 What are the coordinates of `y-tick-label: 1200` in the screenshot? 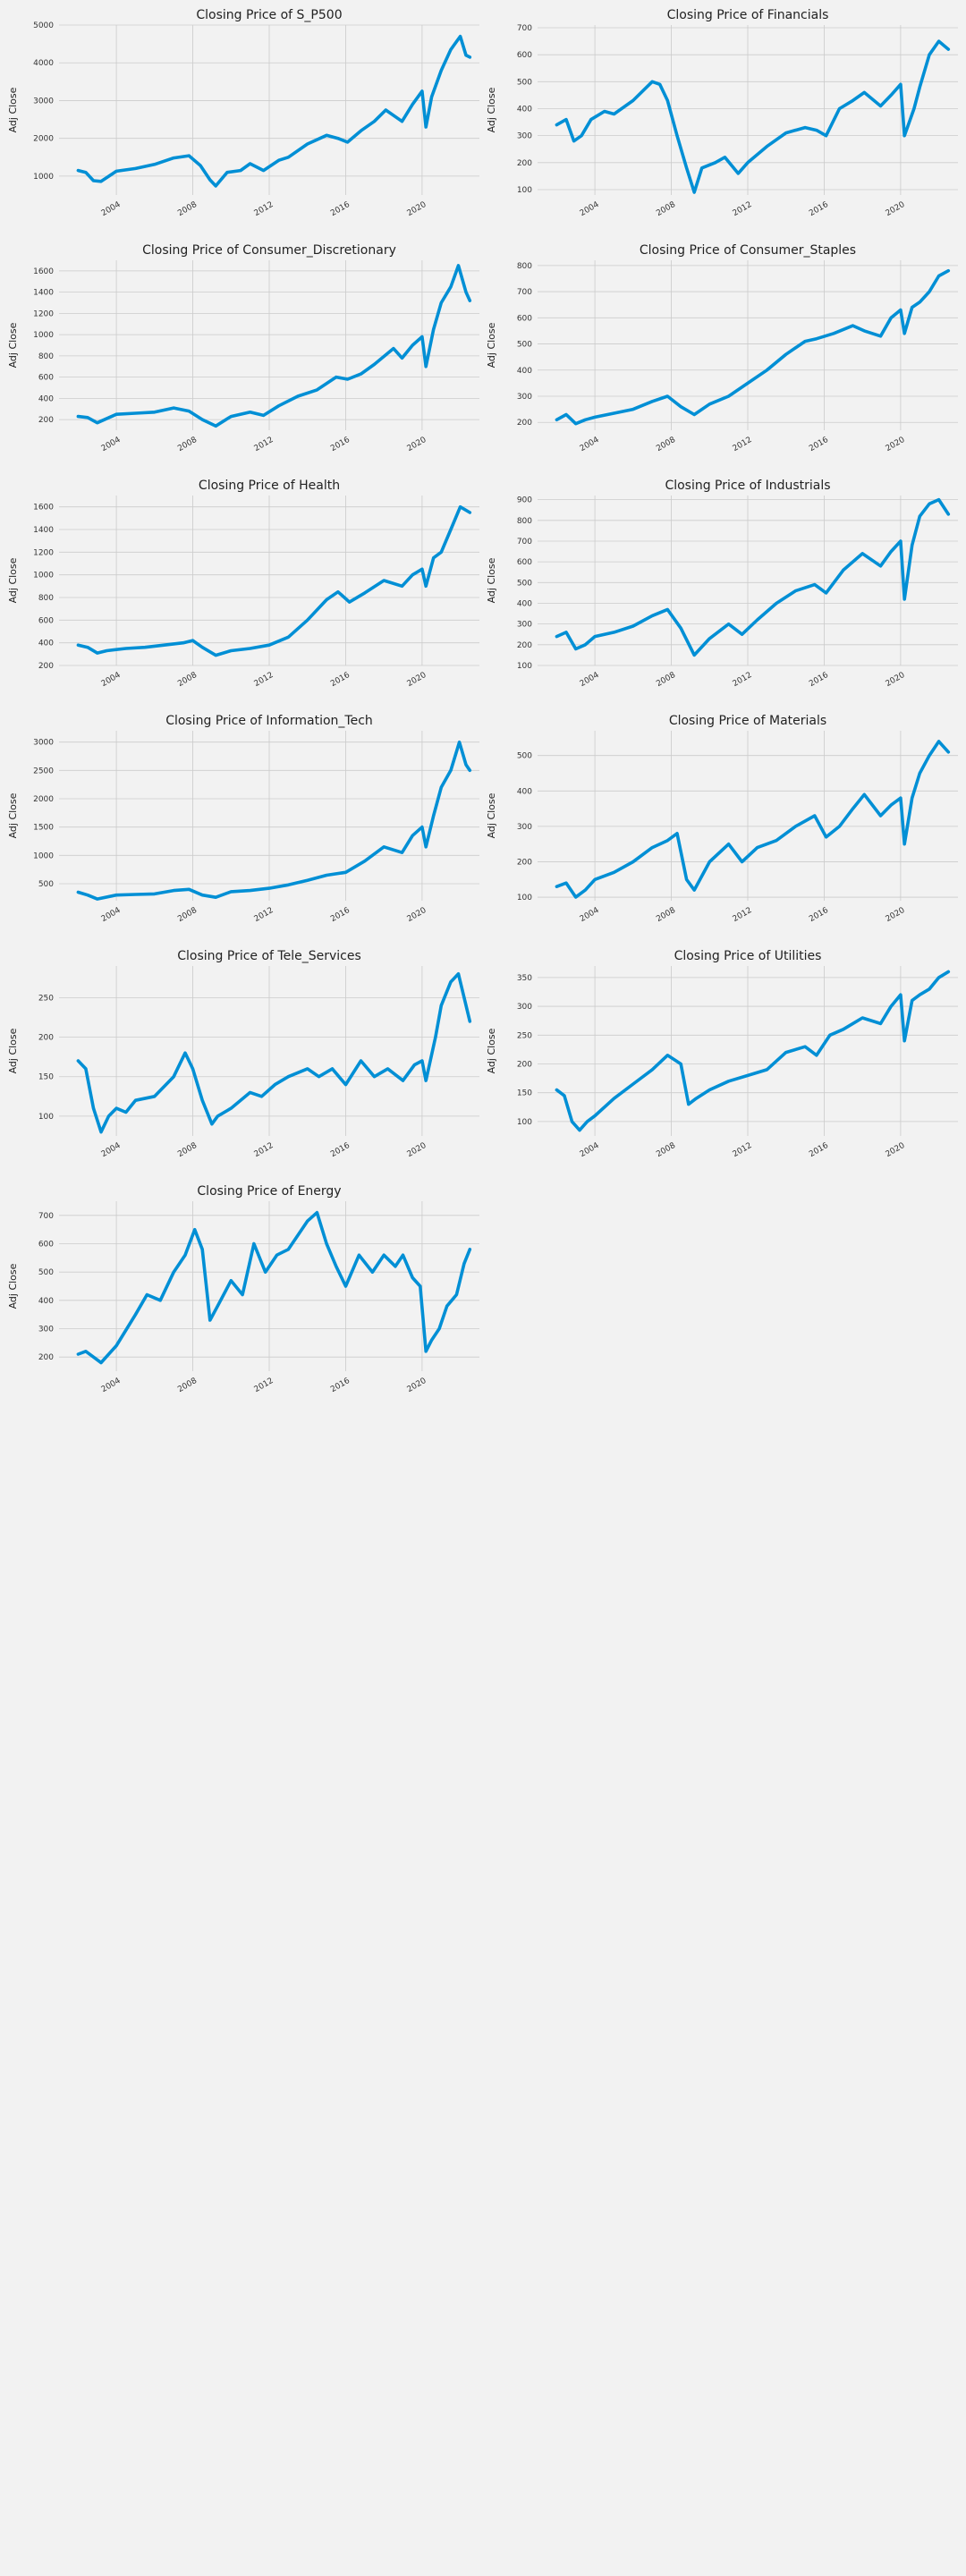 It's located at (43, 552).